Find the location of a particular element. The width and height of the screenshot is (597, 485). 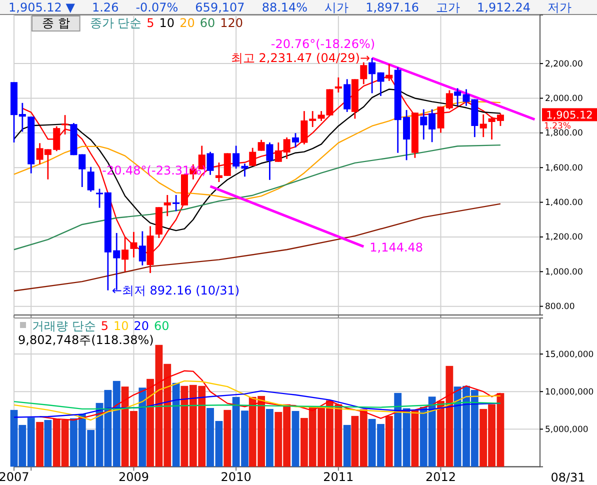

text: 120 is located at coordinates (232, 23).